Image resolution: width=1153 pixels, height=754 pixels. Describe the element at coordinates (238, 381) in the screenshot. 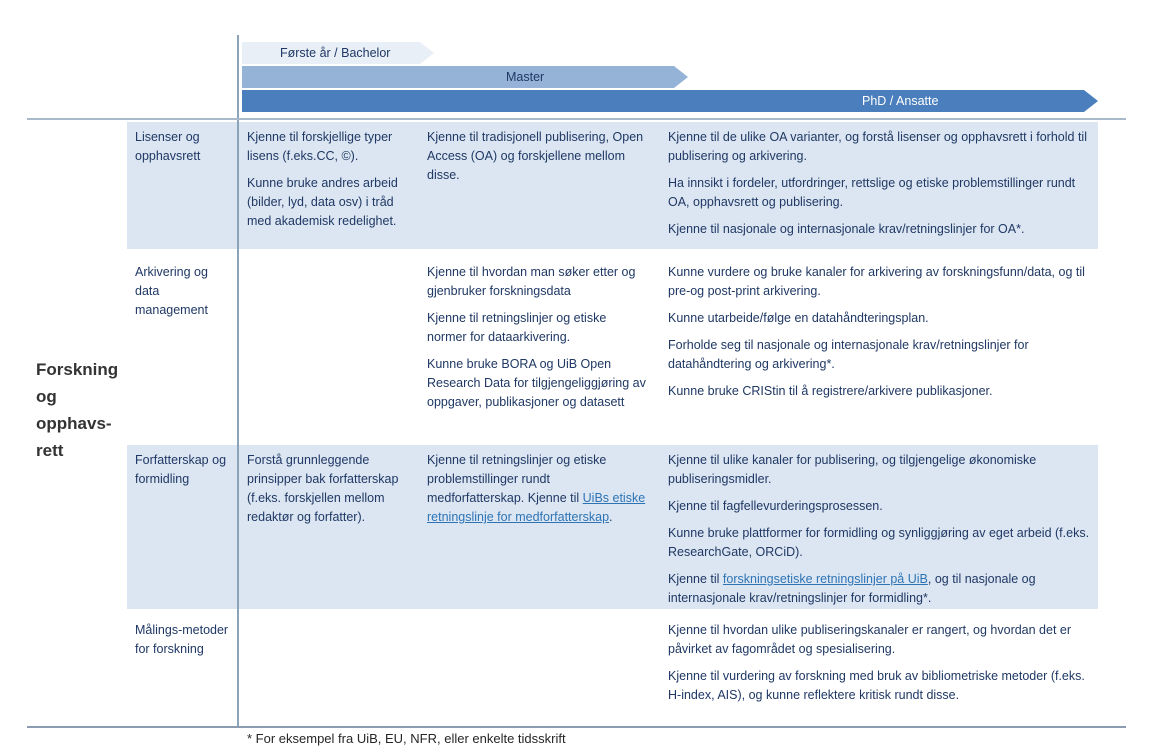

I see `table-vertical-divider` at that location.